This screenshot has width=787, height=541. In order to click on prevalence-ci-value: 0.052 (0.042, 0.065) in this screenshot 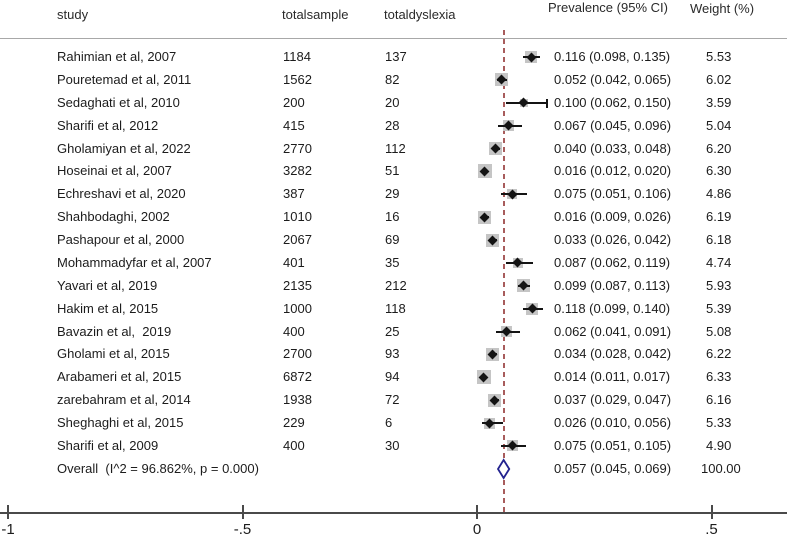, I will do `click(613, 79)`.